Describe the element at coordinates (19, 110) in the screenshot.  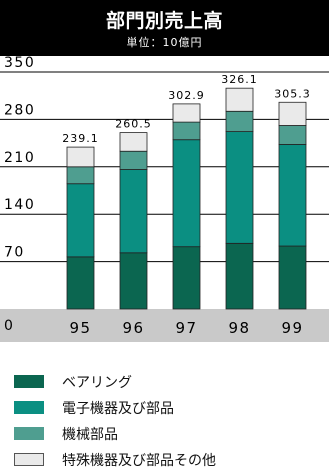
I see `y-tick-label: 280` at that location.